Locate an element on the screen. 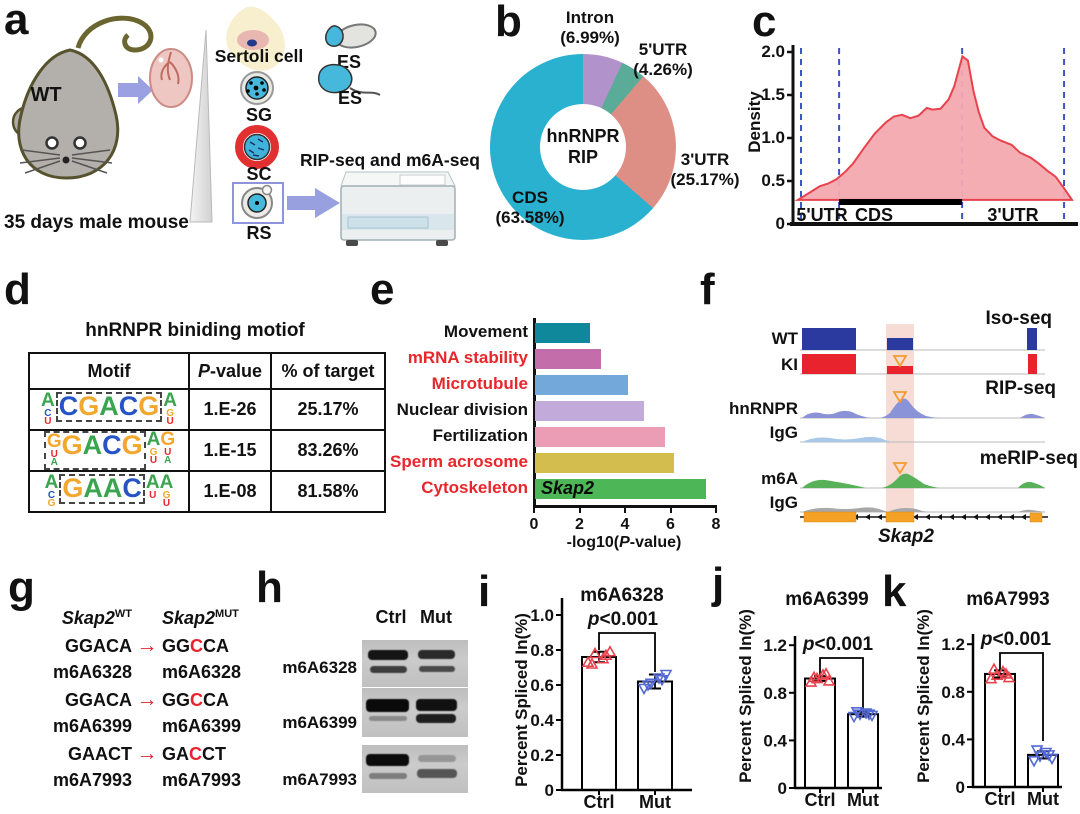 This screenshot has height=814, width=1080. k-ylabel: Percent Spliced In(%) is located at coordinates (923, 696).